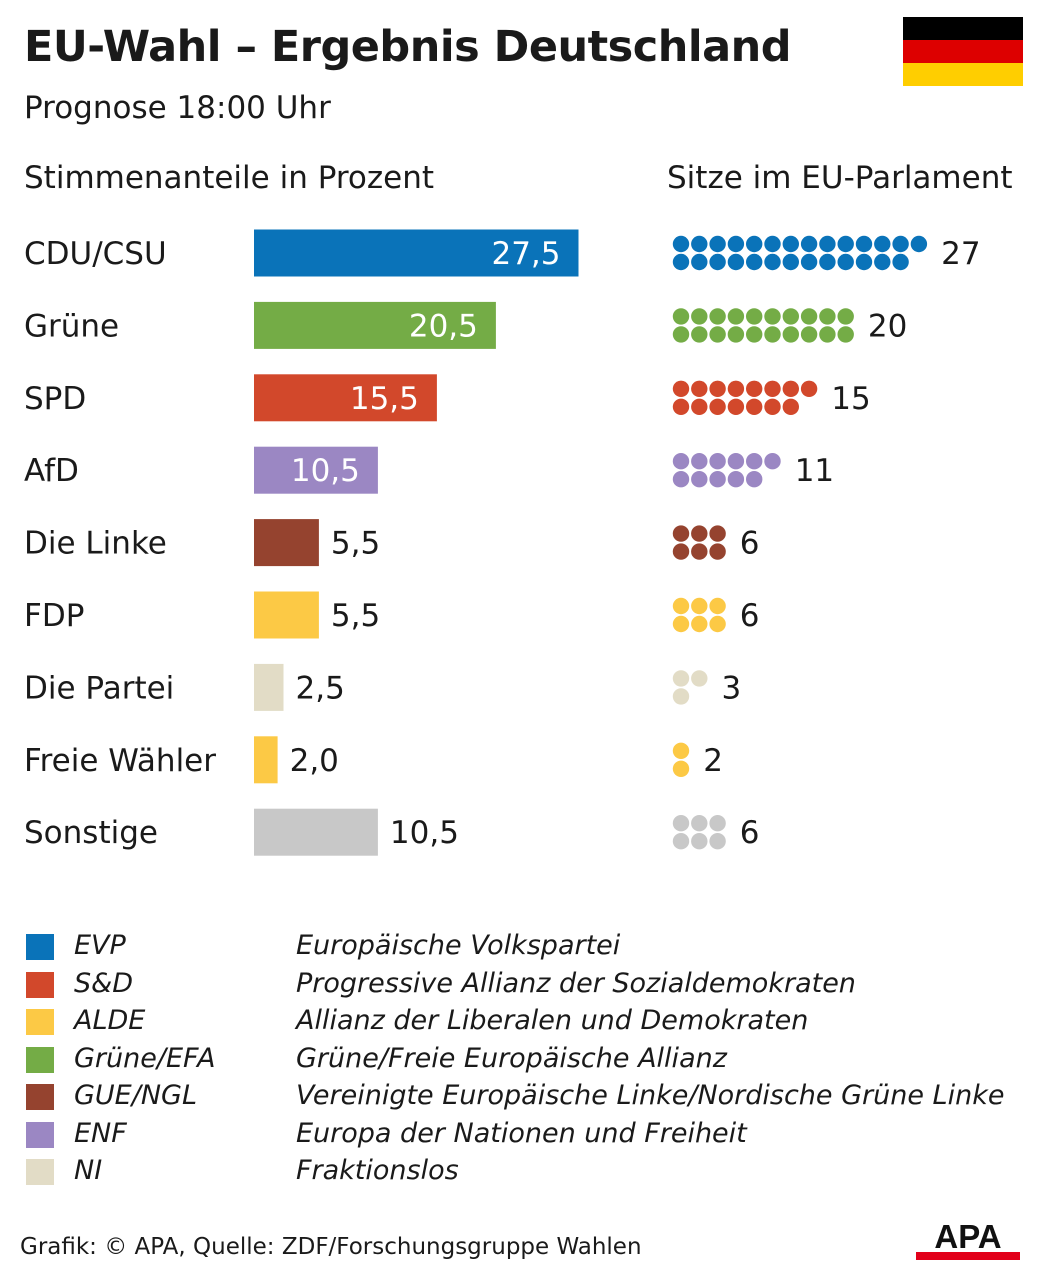 This screenshot has width=1040, height=1276. I want to click on party-label: Grüne, so click(71, 326).